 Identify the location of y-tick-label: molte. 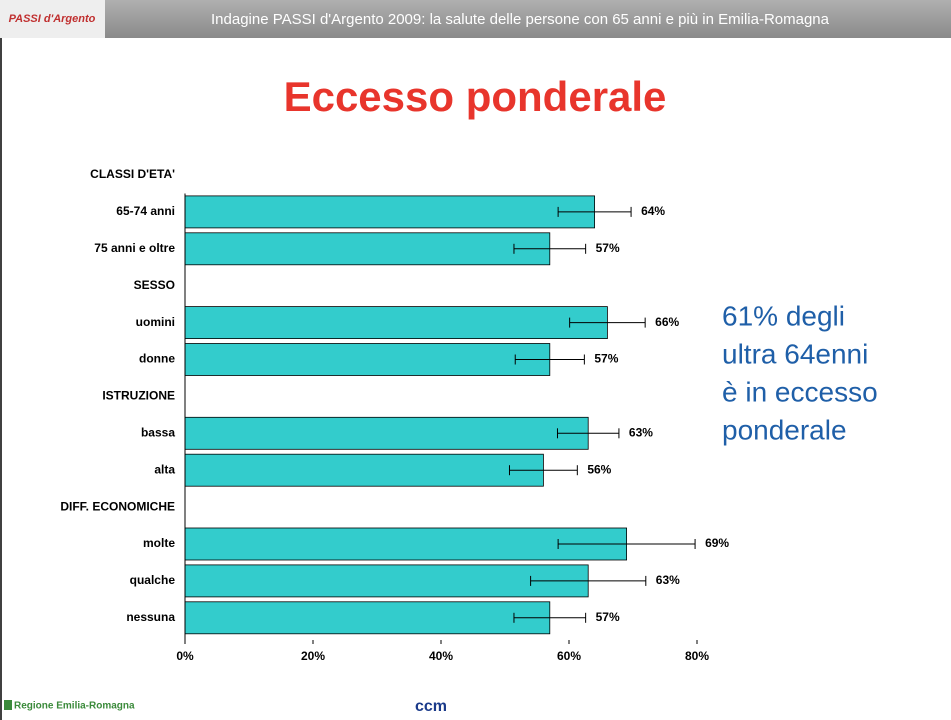
(159, 543).